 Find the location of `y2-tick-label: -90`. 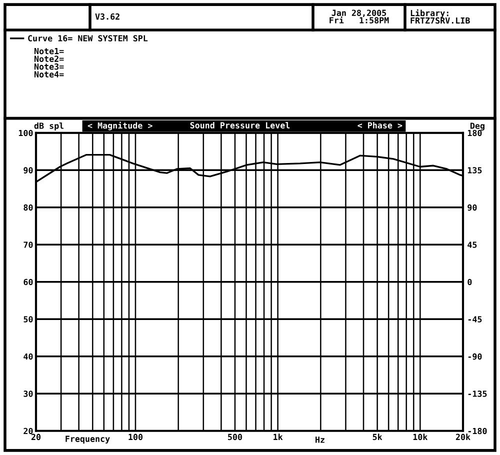

y2-tick-label: -90 is located at coordinates (475, 356).